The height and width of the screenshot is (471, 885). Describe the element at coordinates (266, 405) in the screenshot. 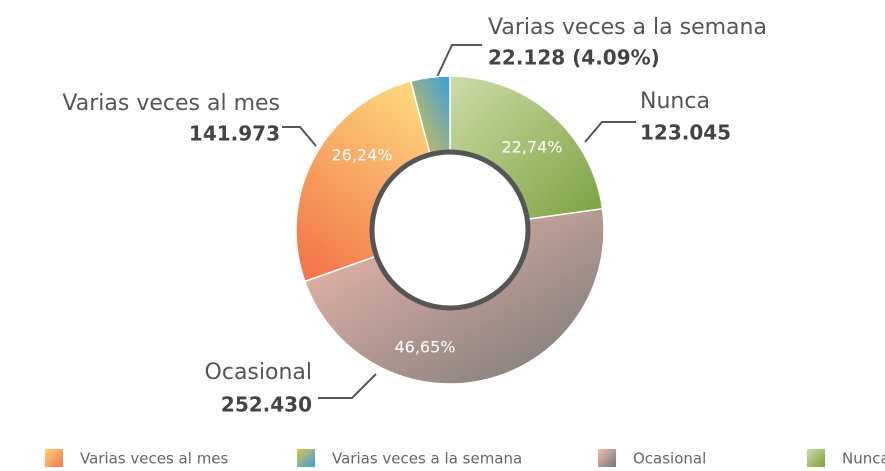

I see `slice-value: 252.430` at that location.